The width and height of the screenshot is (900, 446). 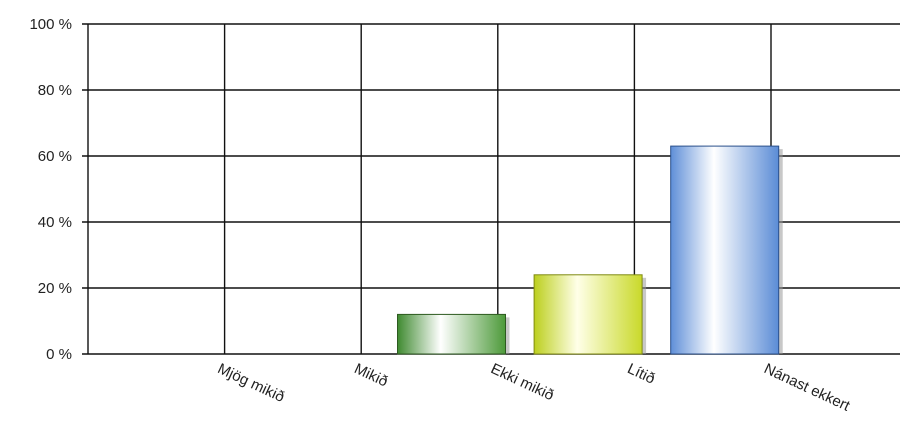 What do you see at coordinates (55, 288) in the screenshot?
I see `y-tick-label: 20 %` at bounding box center [55, 288].